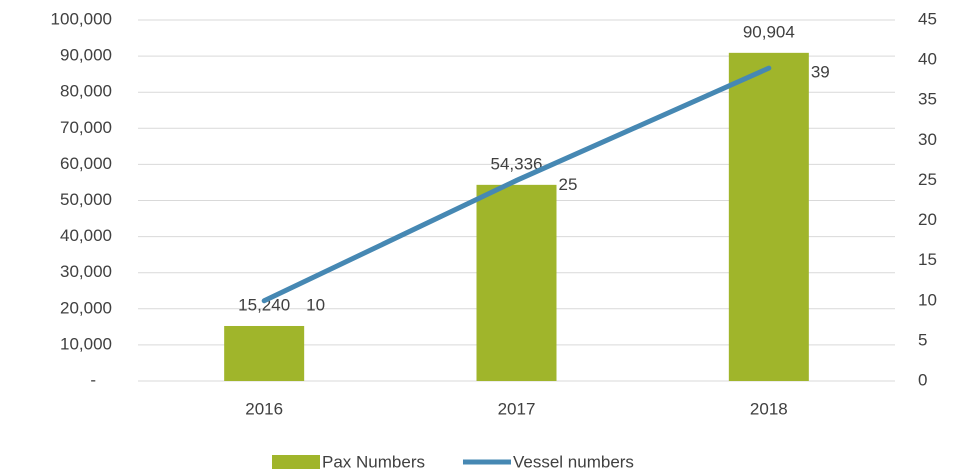 The image size is (963, 474). What do you see at coordinates (820, 72) in the screenshot?
I see `line-value-label: 39` at bounding box center [820, 72].